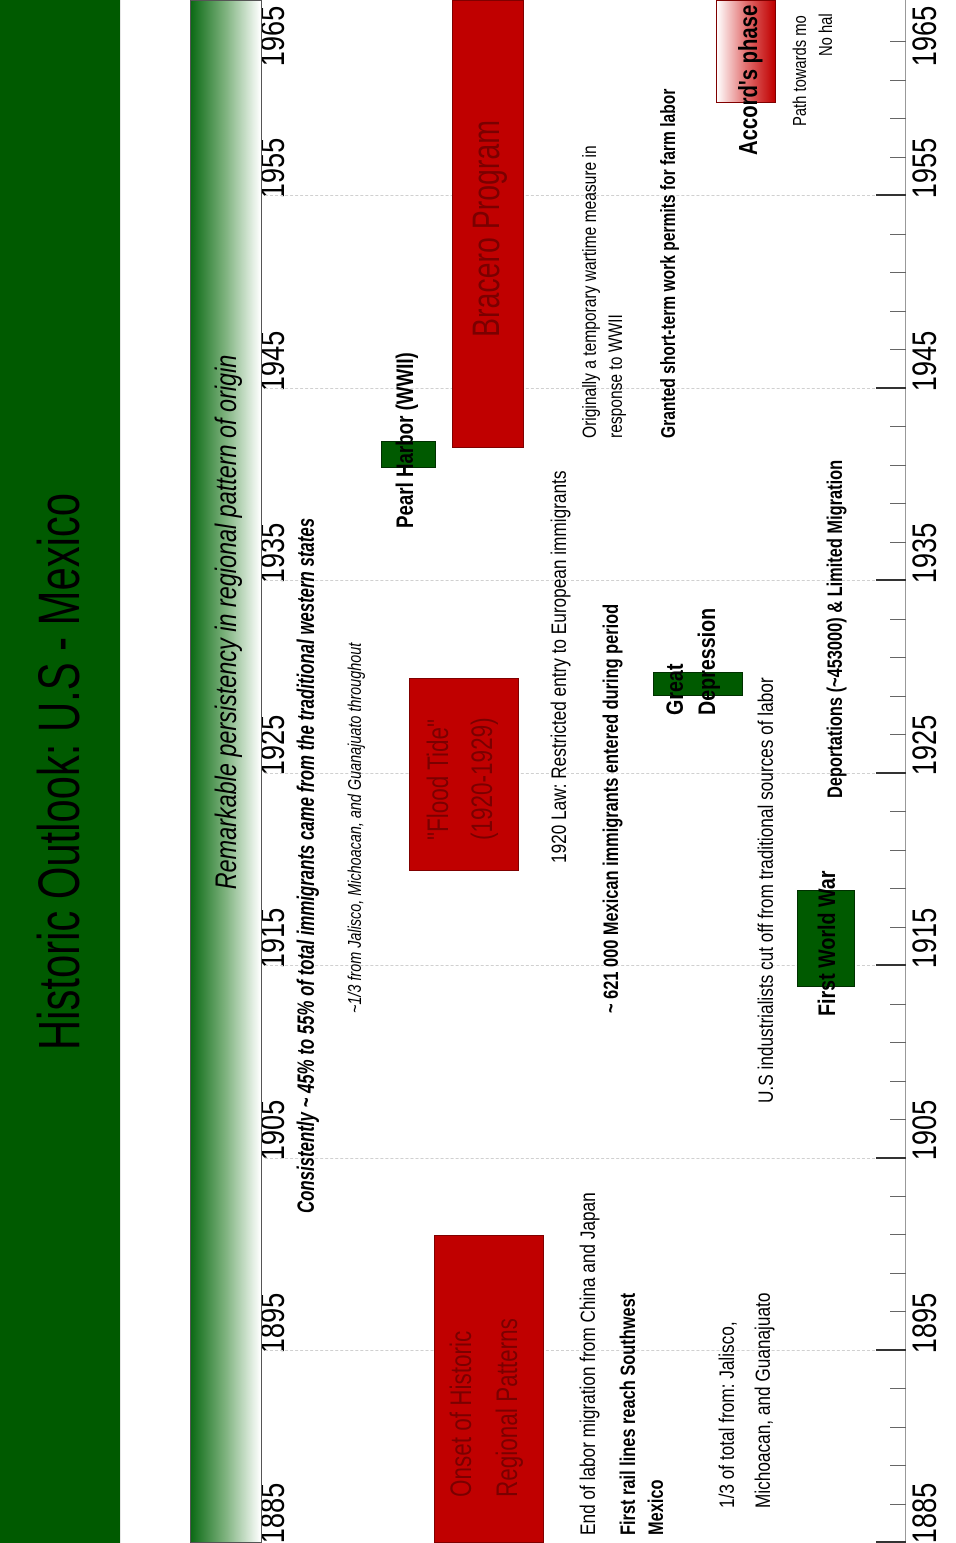 The image size is (956, 1543). Describe the element at coordinates (628, 1413) in the screenshot. I see `rail-note-line1: First rail lines reach Southwest` at that location.